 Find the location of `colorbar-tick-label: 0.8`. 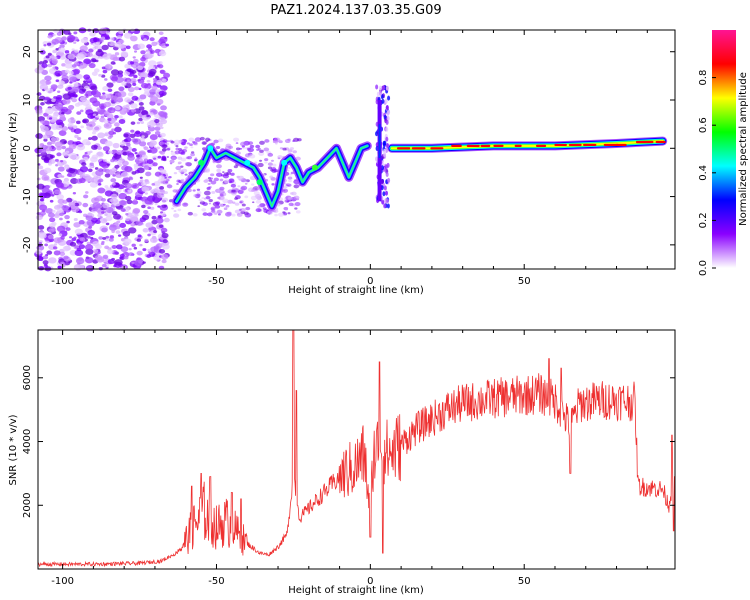

colorbar-tick-label: 0.8 is located at coordinates (703, 78).